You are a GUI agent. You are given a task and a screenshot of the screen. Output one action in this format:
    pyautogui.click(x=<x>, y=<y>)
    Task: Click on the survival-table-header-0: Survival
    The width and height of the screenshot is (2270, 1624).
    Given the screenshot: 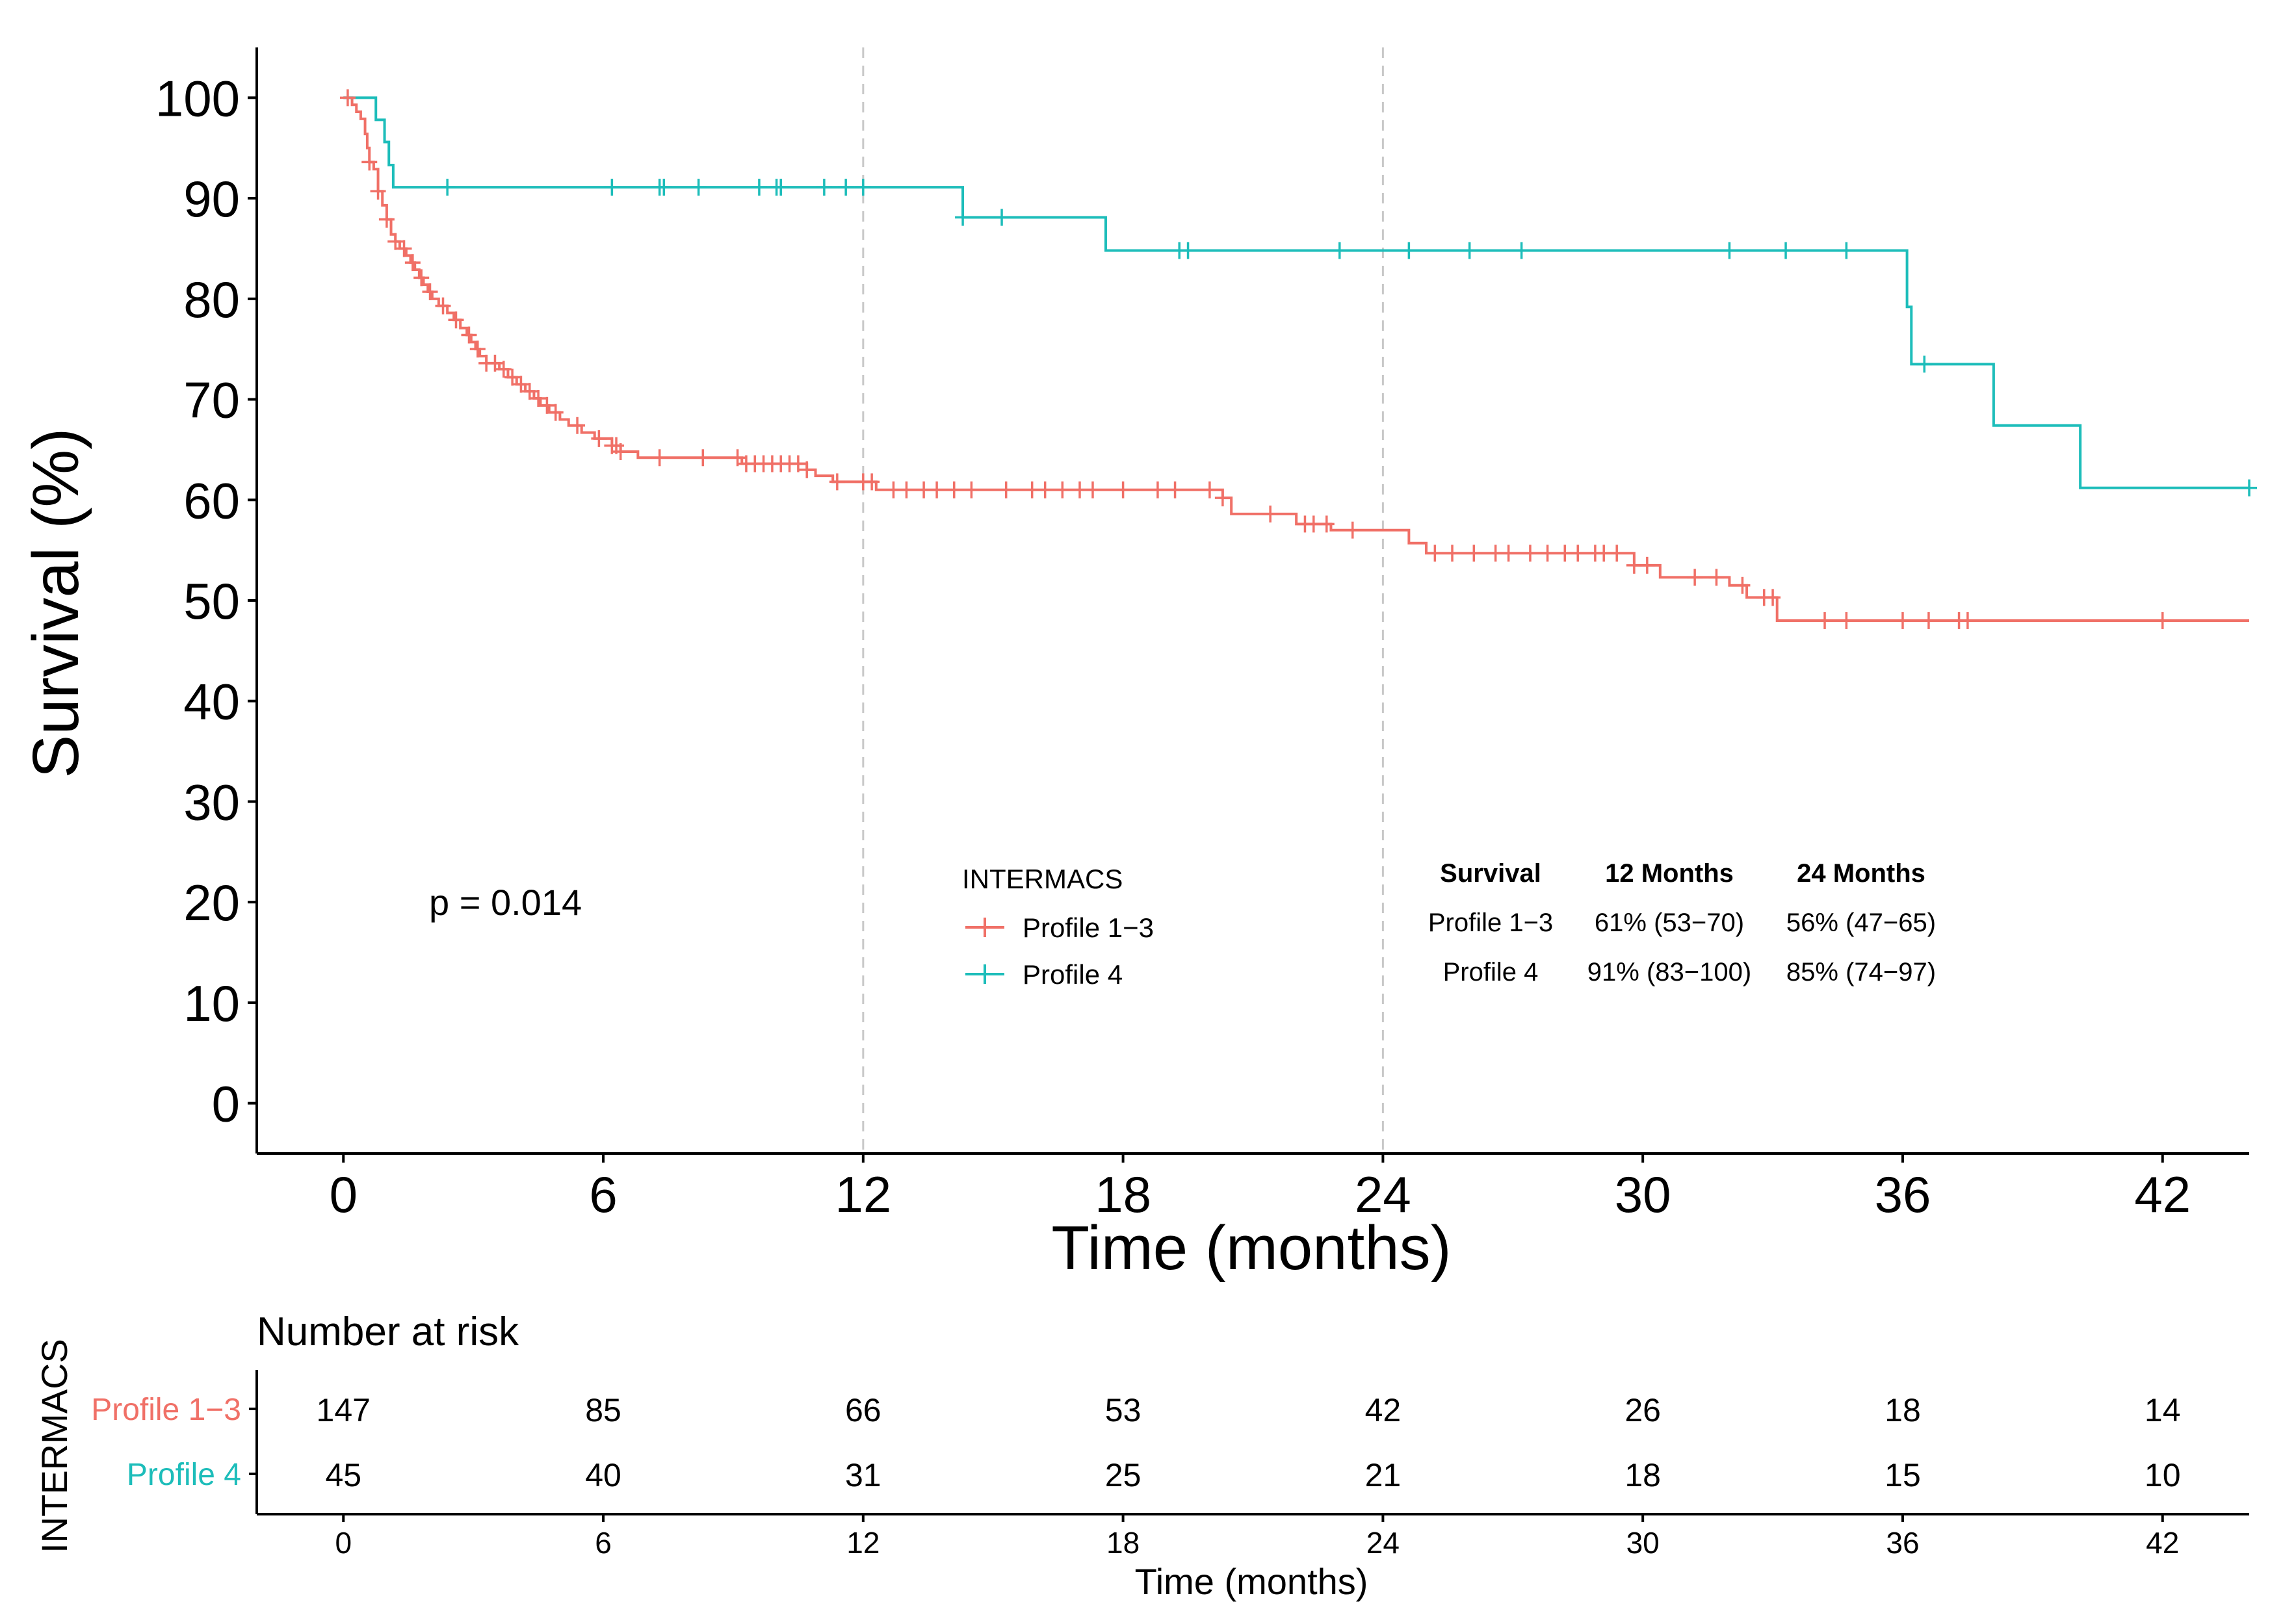 What is the action you would take?
    pyautogui.click(x=1490, y=873)
    